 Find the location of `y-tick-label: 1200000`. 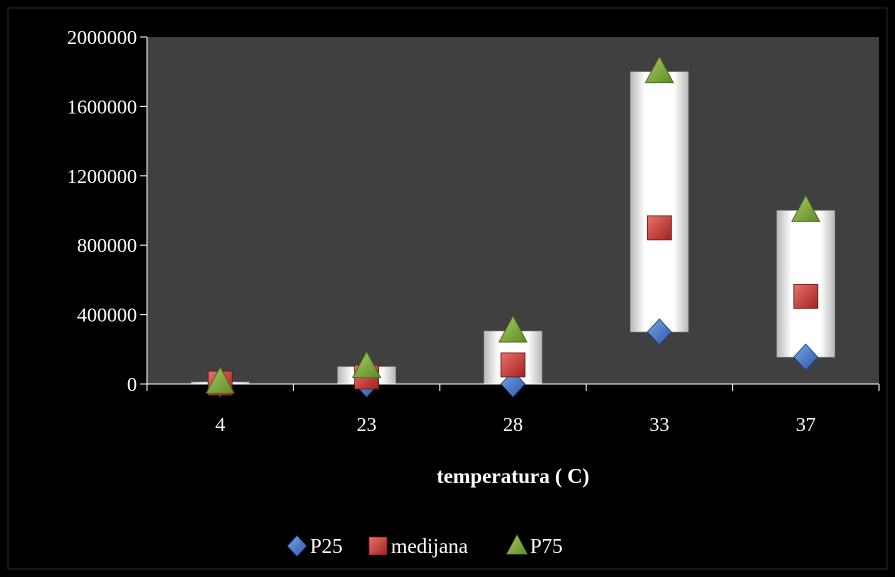

y-tick-label: 1200000 is located at coordinates (102, 177).